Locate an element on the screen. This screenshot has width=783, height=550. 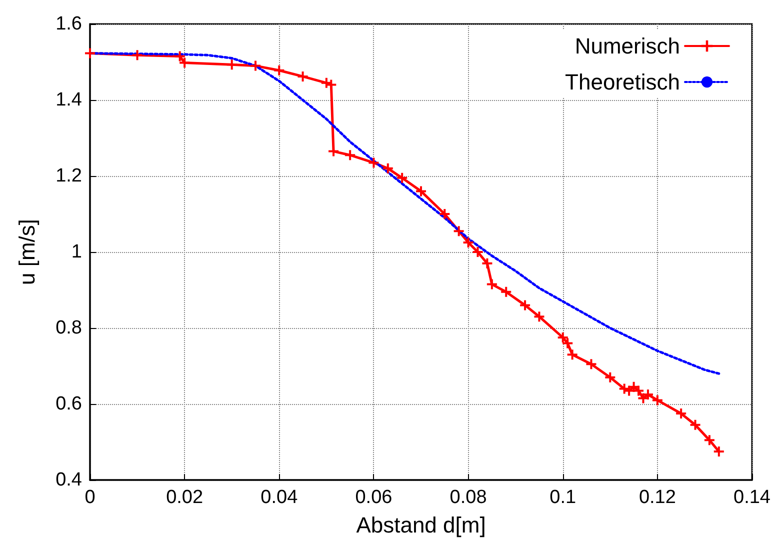
x-tick-label: 0.06 is located at coordinates (373, 497).